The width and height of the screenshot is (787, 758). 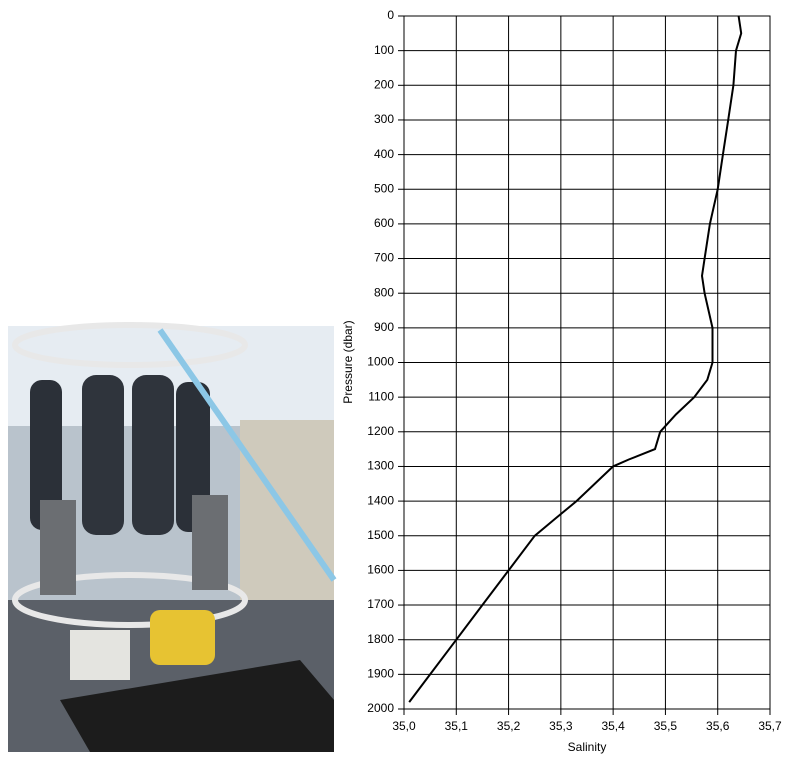 I want to click on y-tick-label: 1000, so click(x=380, y=362).